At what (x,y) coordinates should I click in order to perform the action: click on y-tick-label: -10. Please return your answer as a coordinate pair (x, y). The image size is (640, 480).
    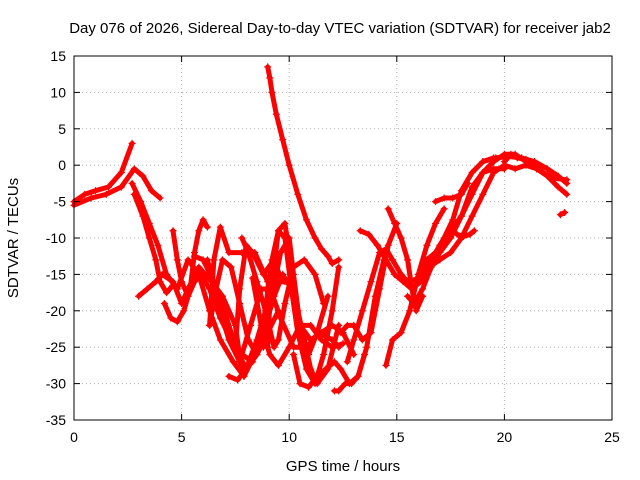
    Looking at the image, I should click on (56, 238).